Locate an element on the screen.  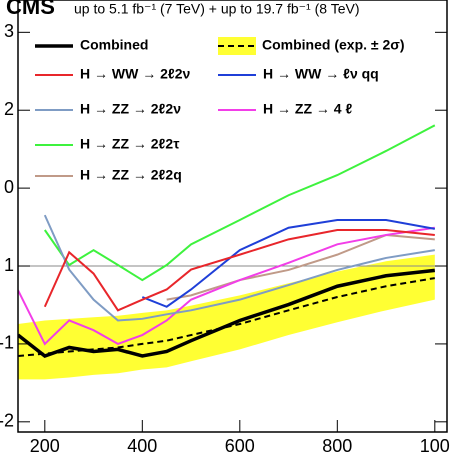
y-tick-label: 2 is located at coordinates (9, 109).